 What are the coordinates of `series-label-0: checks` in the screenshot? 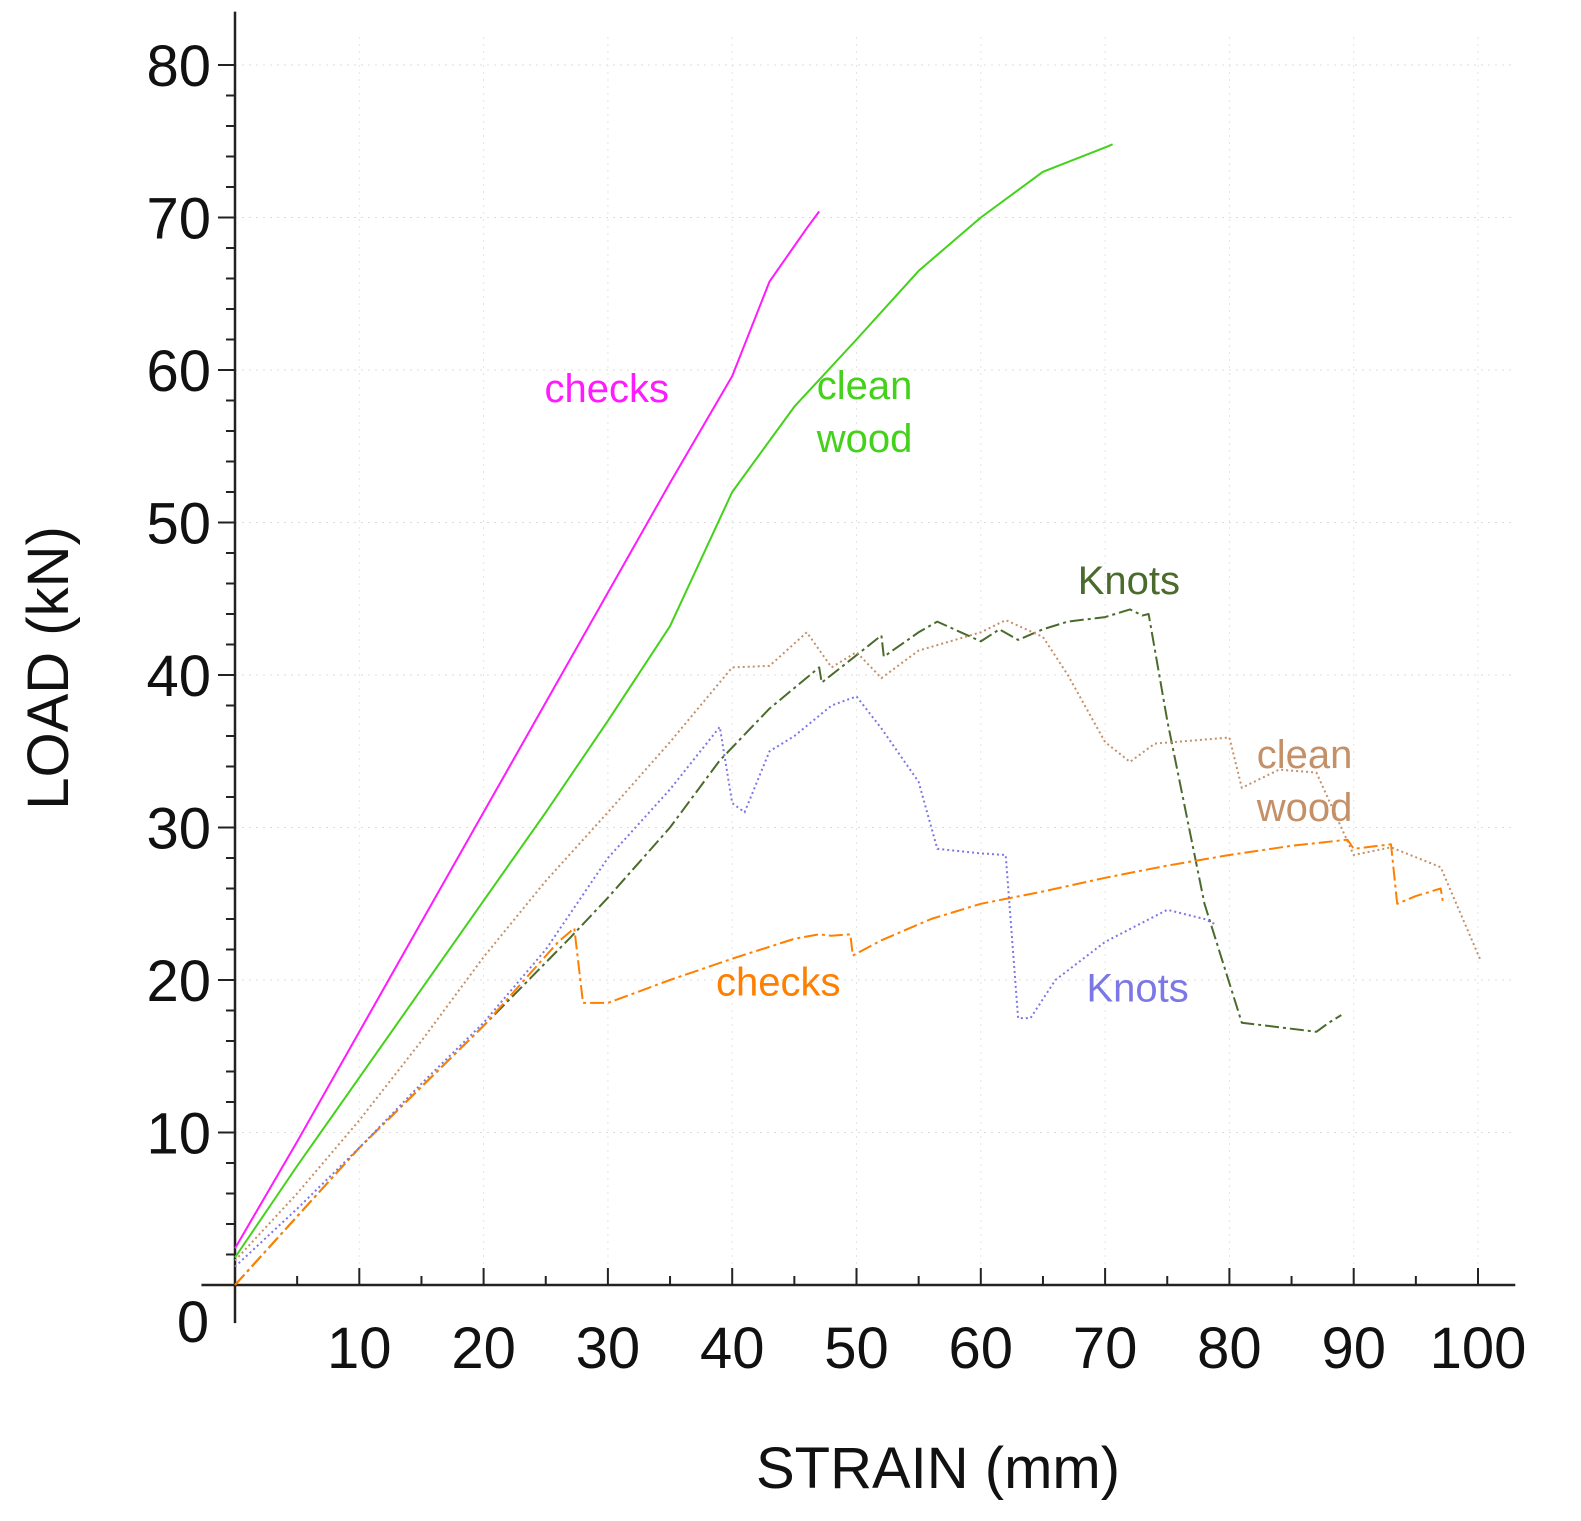 It's located at (607, 389).